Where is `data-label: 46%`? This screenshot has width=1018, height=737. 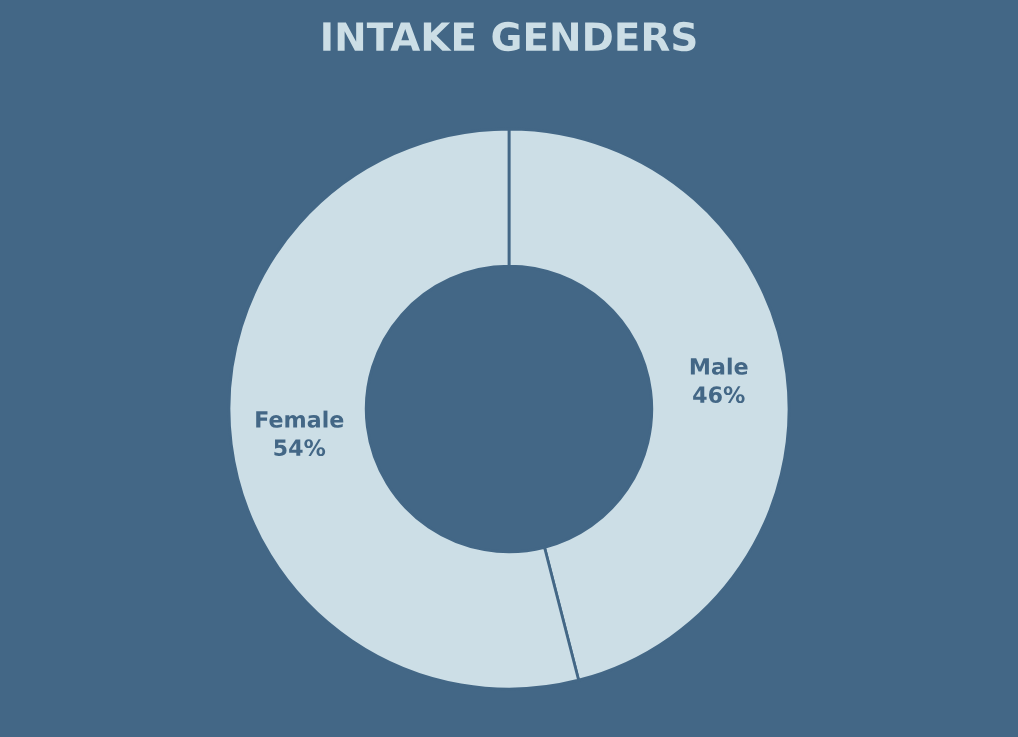
data-label: 46% is located at coordinates (719, 395).